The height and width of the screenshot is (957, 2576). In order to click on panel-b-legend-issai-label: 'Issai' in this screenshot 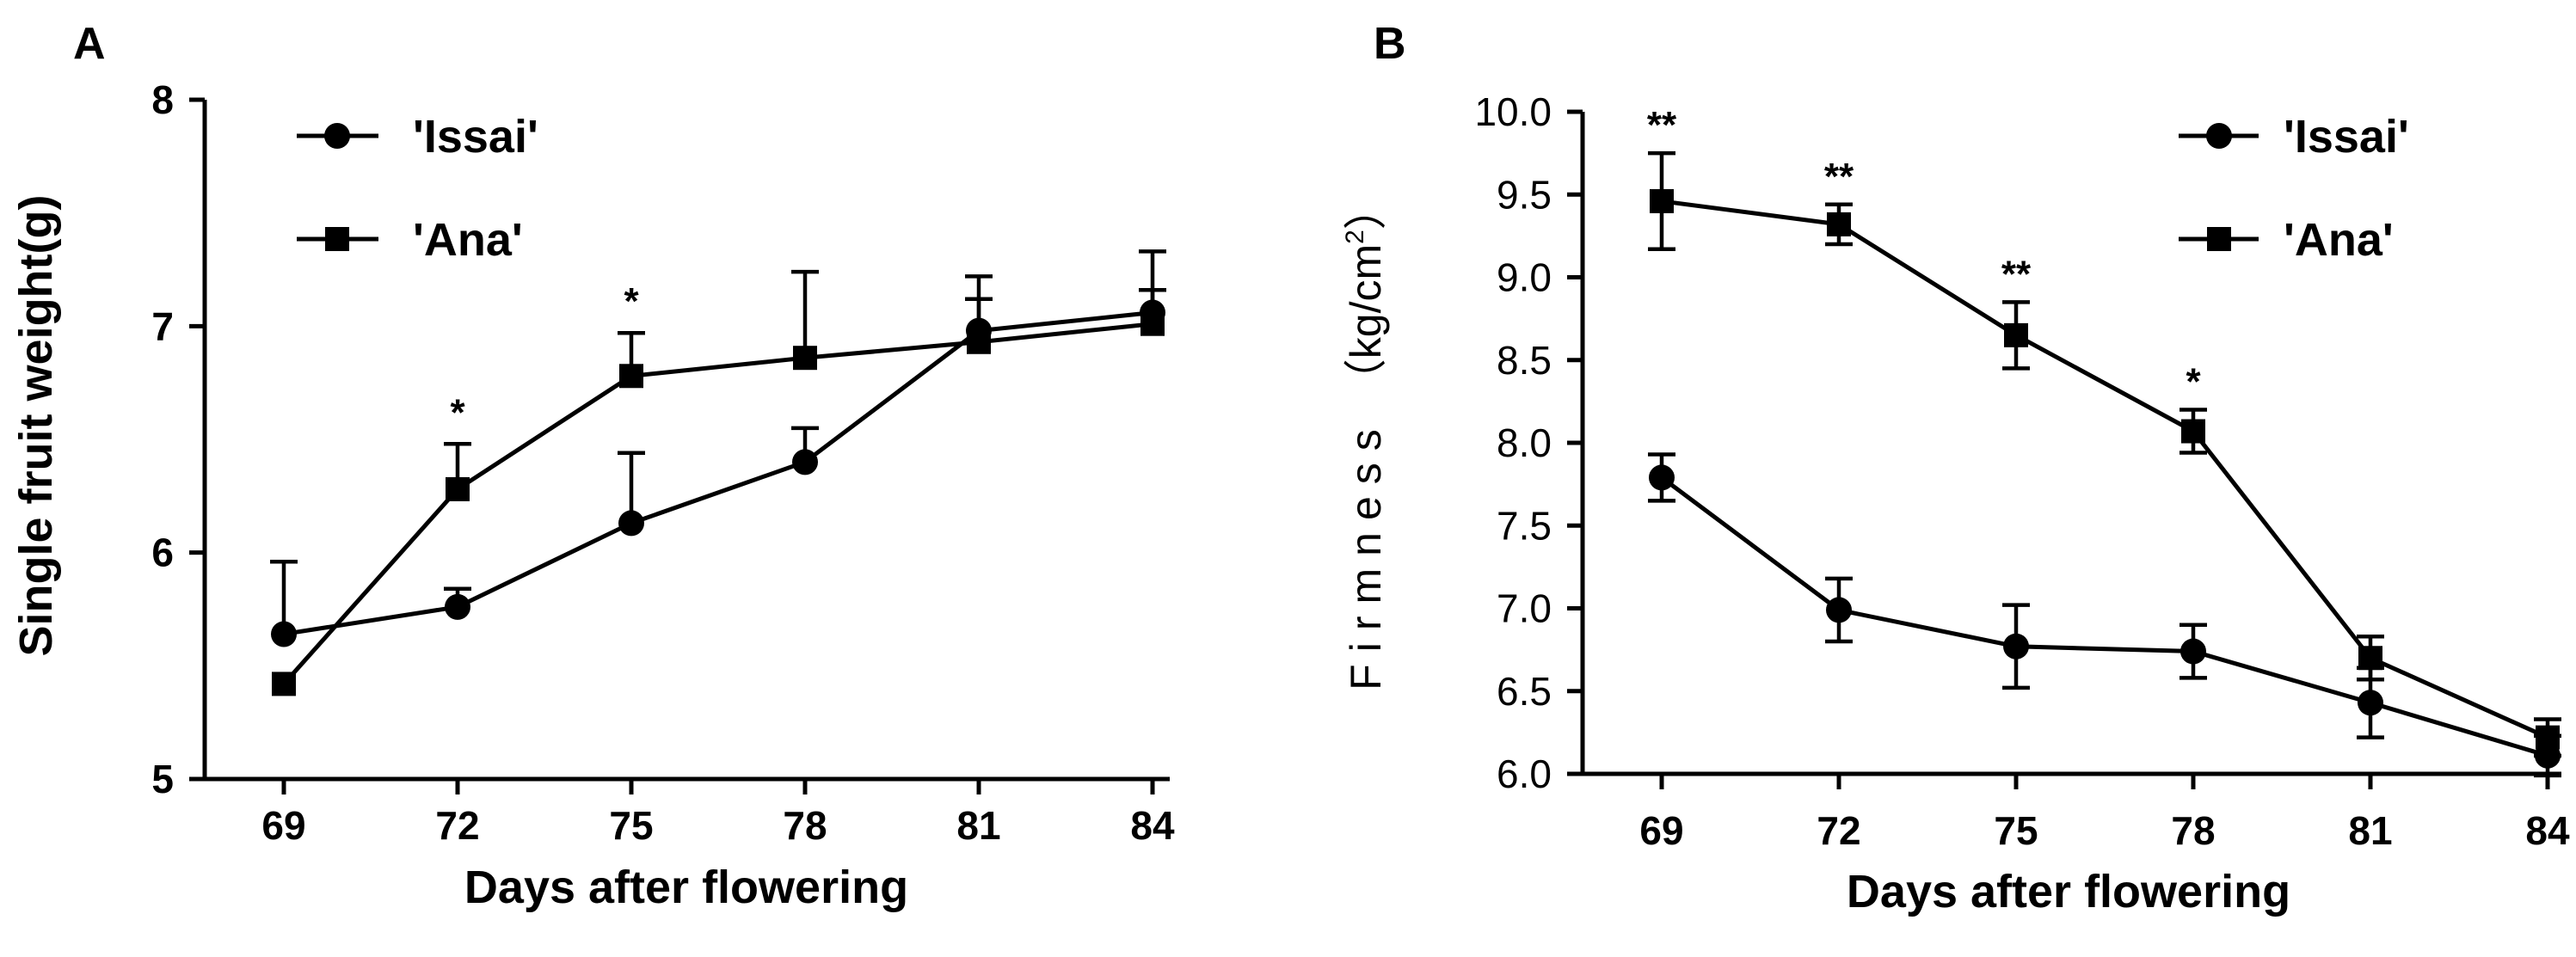, I will do `click(2346, 137)`.